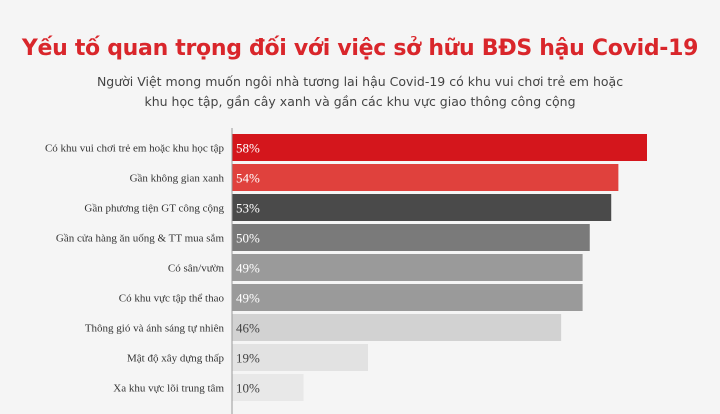 Image resolution: width=720 pixels, height=414 pixels. Describe the element at coordinates (248, 208) in the screenshot. I see `value-label: 53%` at that location.